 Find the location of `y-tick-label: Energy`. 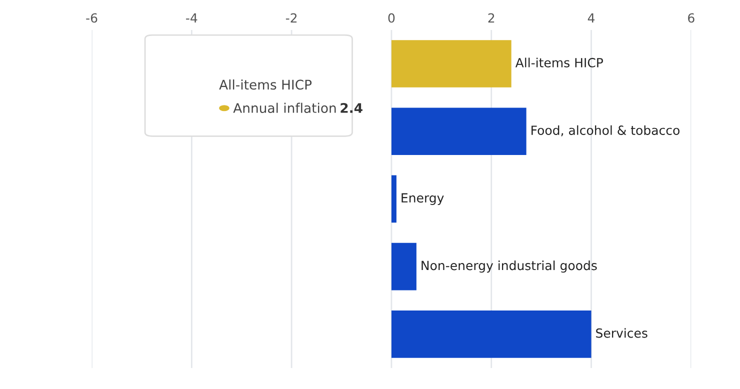

y-tick-label: Energy is located at coordinates (423, 199).